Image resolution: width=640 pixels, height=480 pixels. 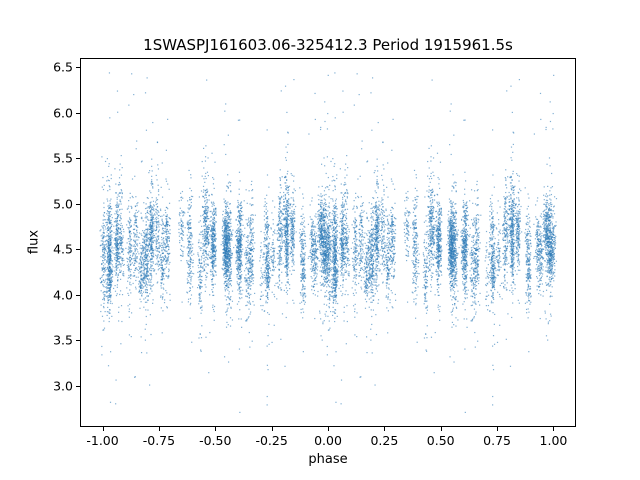 What do you see at coordinates (63, 113) in the screenshot?
I see `y-tick-label: 6.0` at bounding box center [63, 113].